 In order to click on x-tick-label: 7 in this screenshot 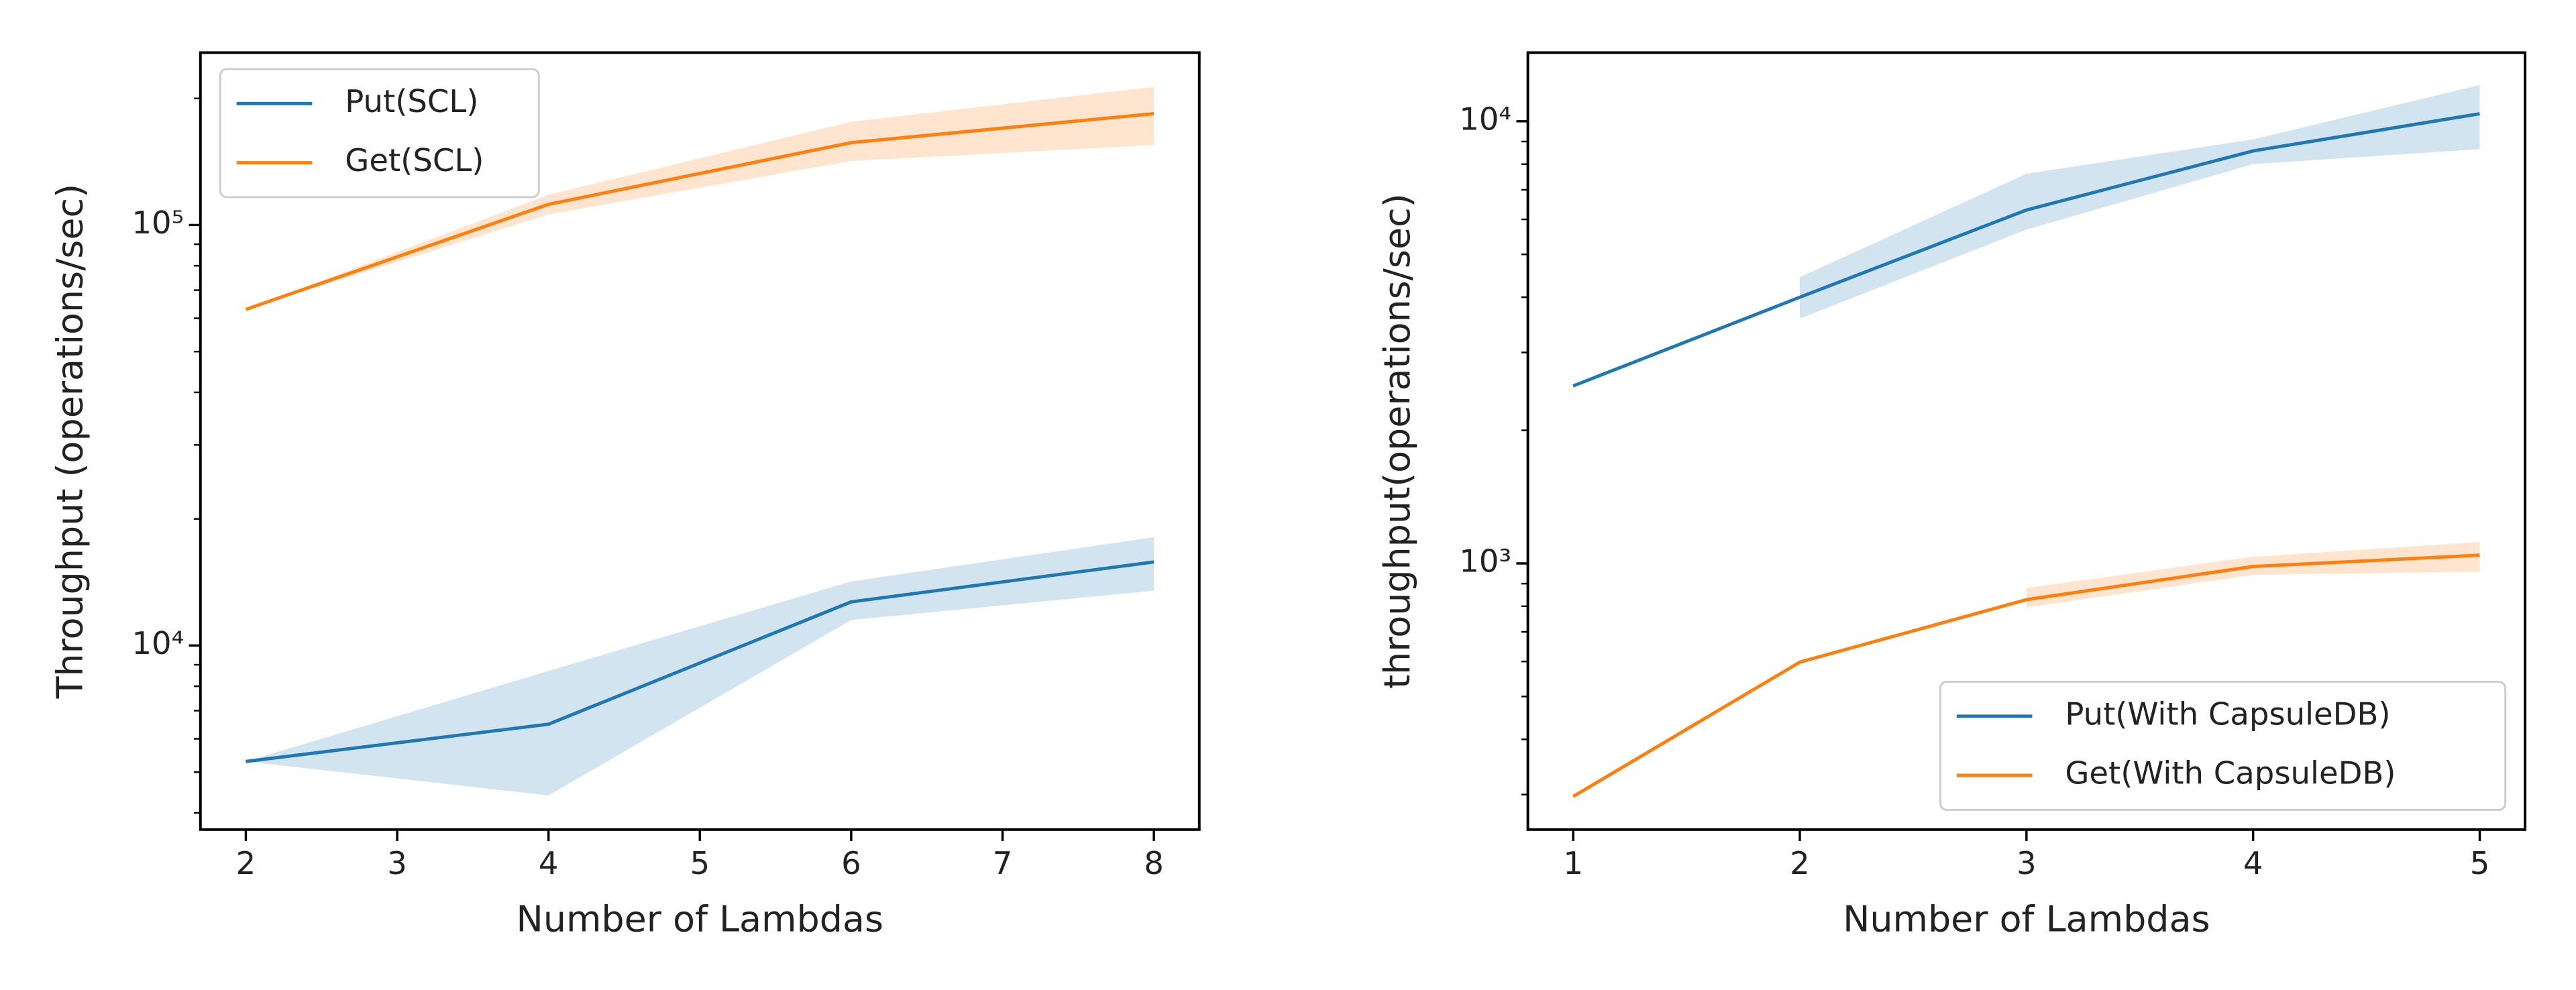, I will do `click(1003, 863)`.